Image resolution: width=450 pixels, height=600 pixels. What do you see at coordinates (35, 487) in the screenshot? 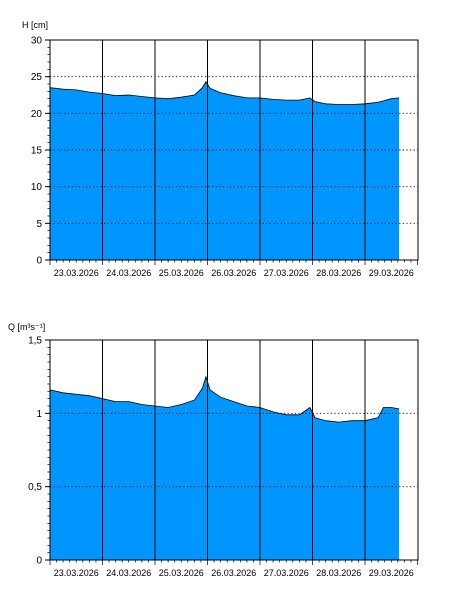
I see `y-tick-label: 0,5` at bounding box center [35, 487].